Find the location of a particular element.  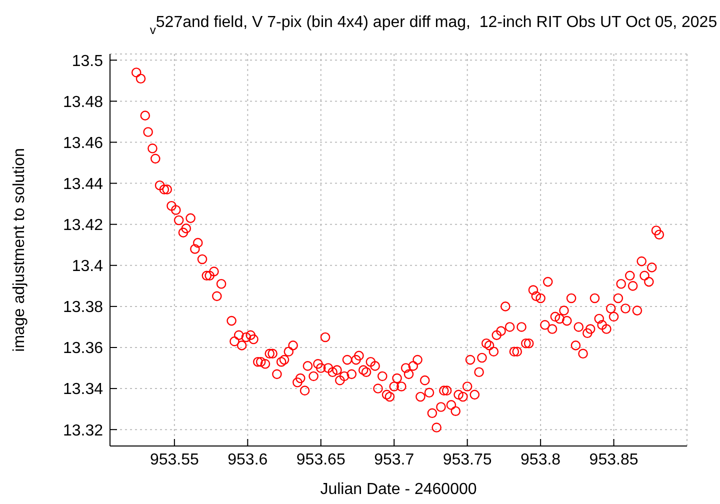

x-tick-label: 953.6 is located at coordinates (248, 459).